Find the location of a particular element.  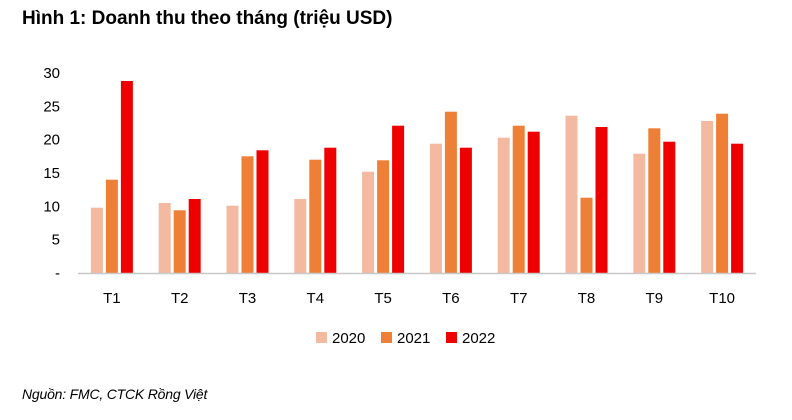

x-tick-label-T9: T9 is located at coordinates (655, 298).